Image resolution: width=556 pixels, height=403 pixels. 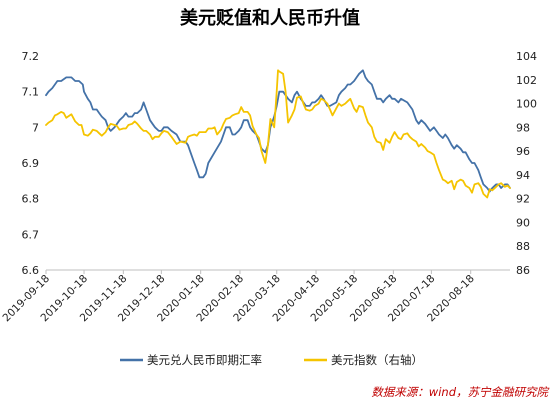 What do you see at coordinates (523, 127) in the screenshot?
I see `y-right-tick-label: 98` at bounding box center [523, 127].